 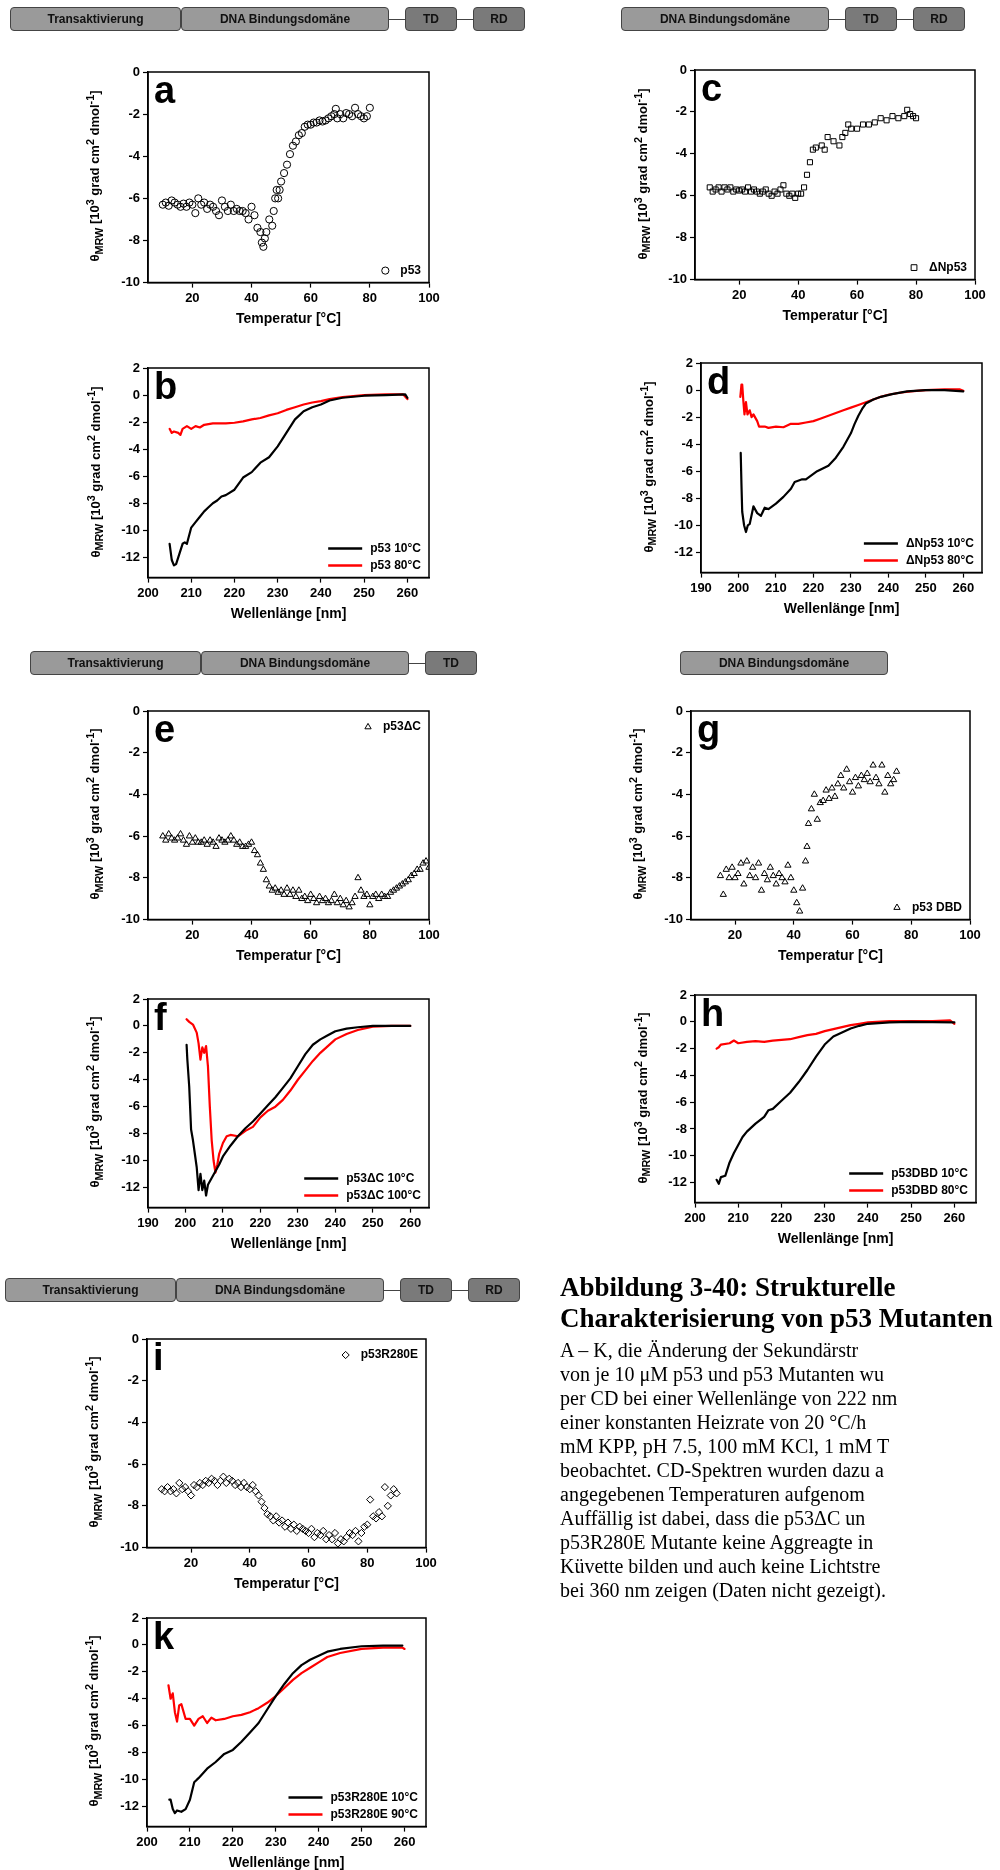 What do you see at coordinates (930, 1172) in the screenshot?
I see `legend-label: p53DBD 10°C` at bounding box center [930, 1172].